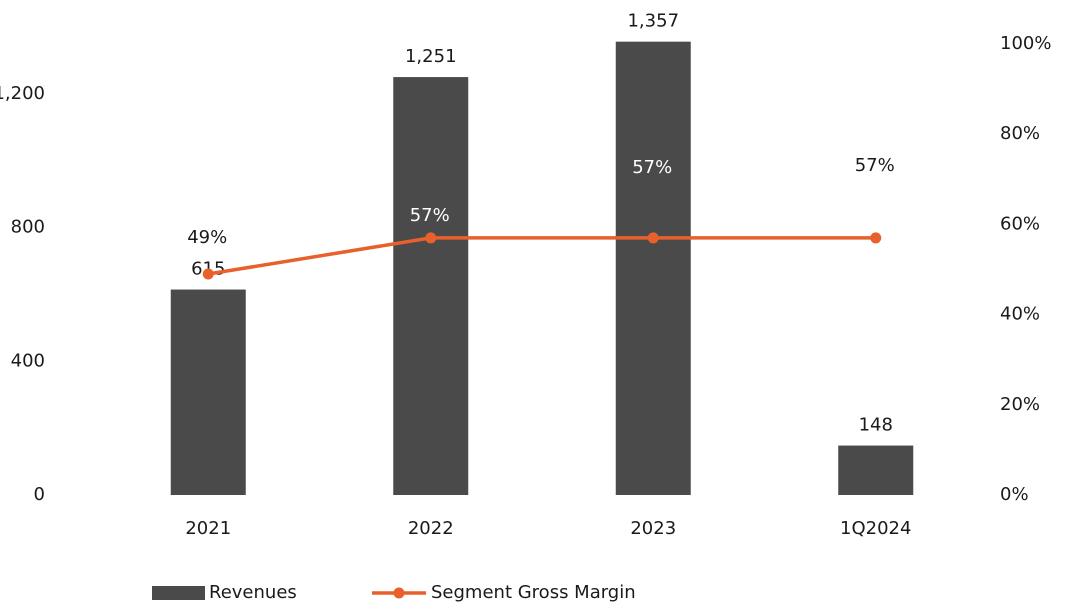 The height and width of the screenshot is (610, 1072). What do you see at coordinates (431, 56) in the screenshot?
I see `bar-value-label: 1,251` at bounding box center [431, 56].